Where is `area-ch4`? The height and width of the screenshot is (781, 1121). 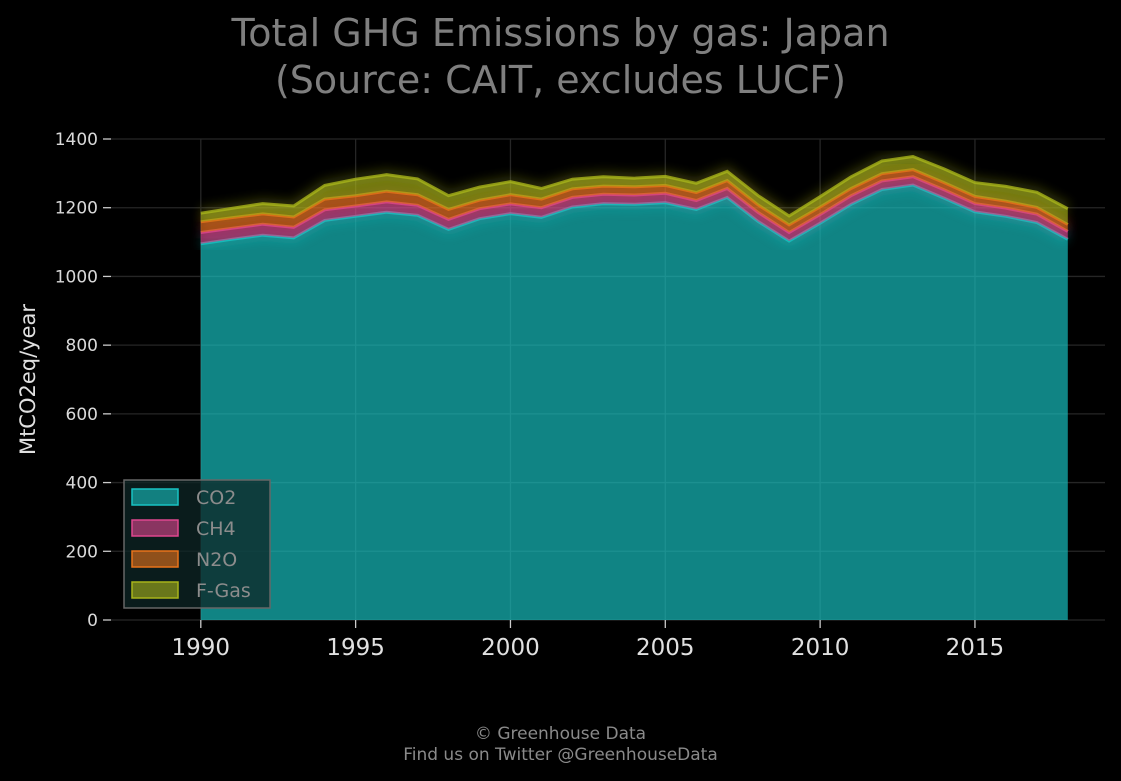 area-ch4 is located at coordinates (634, 210).